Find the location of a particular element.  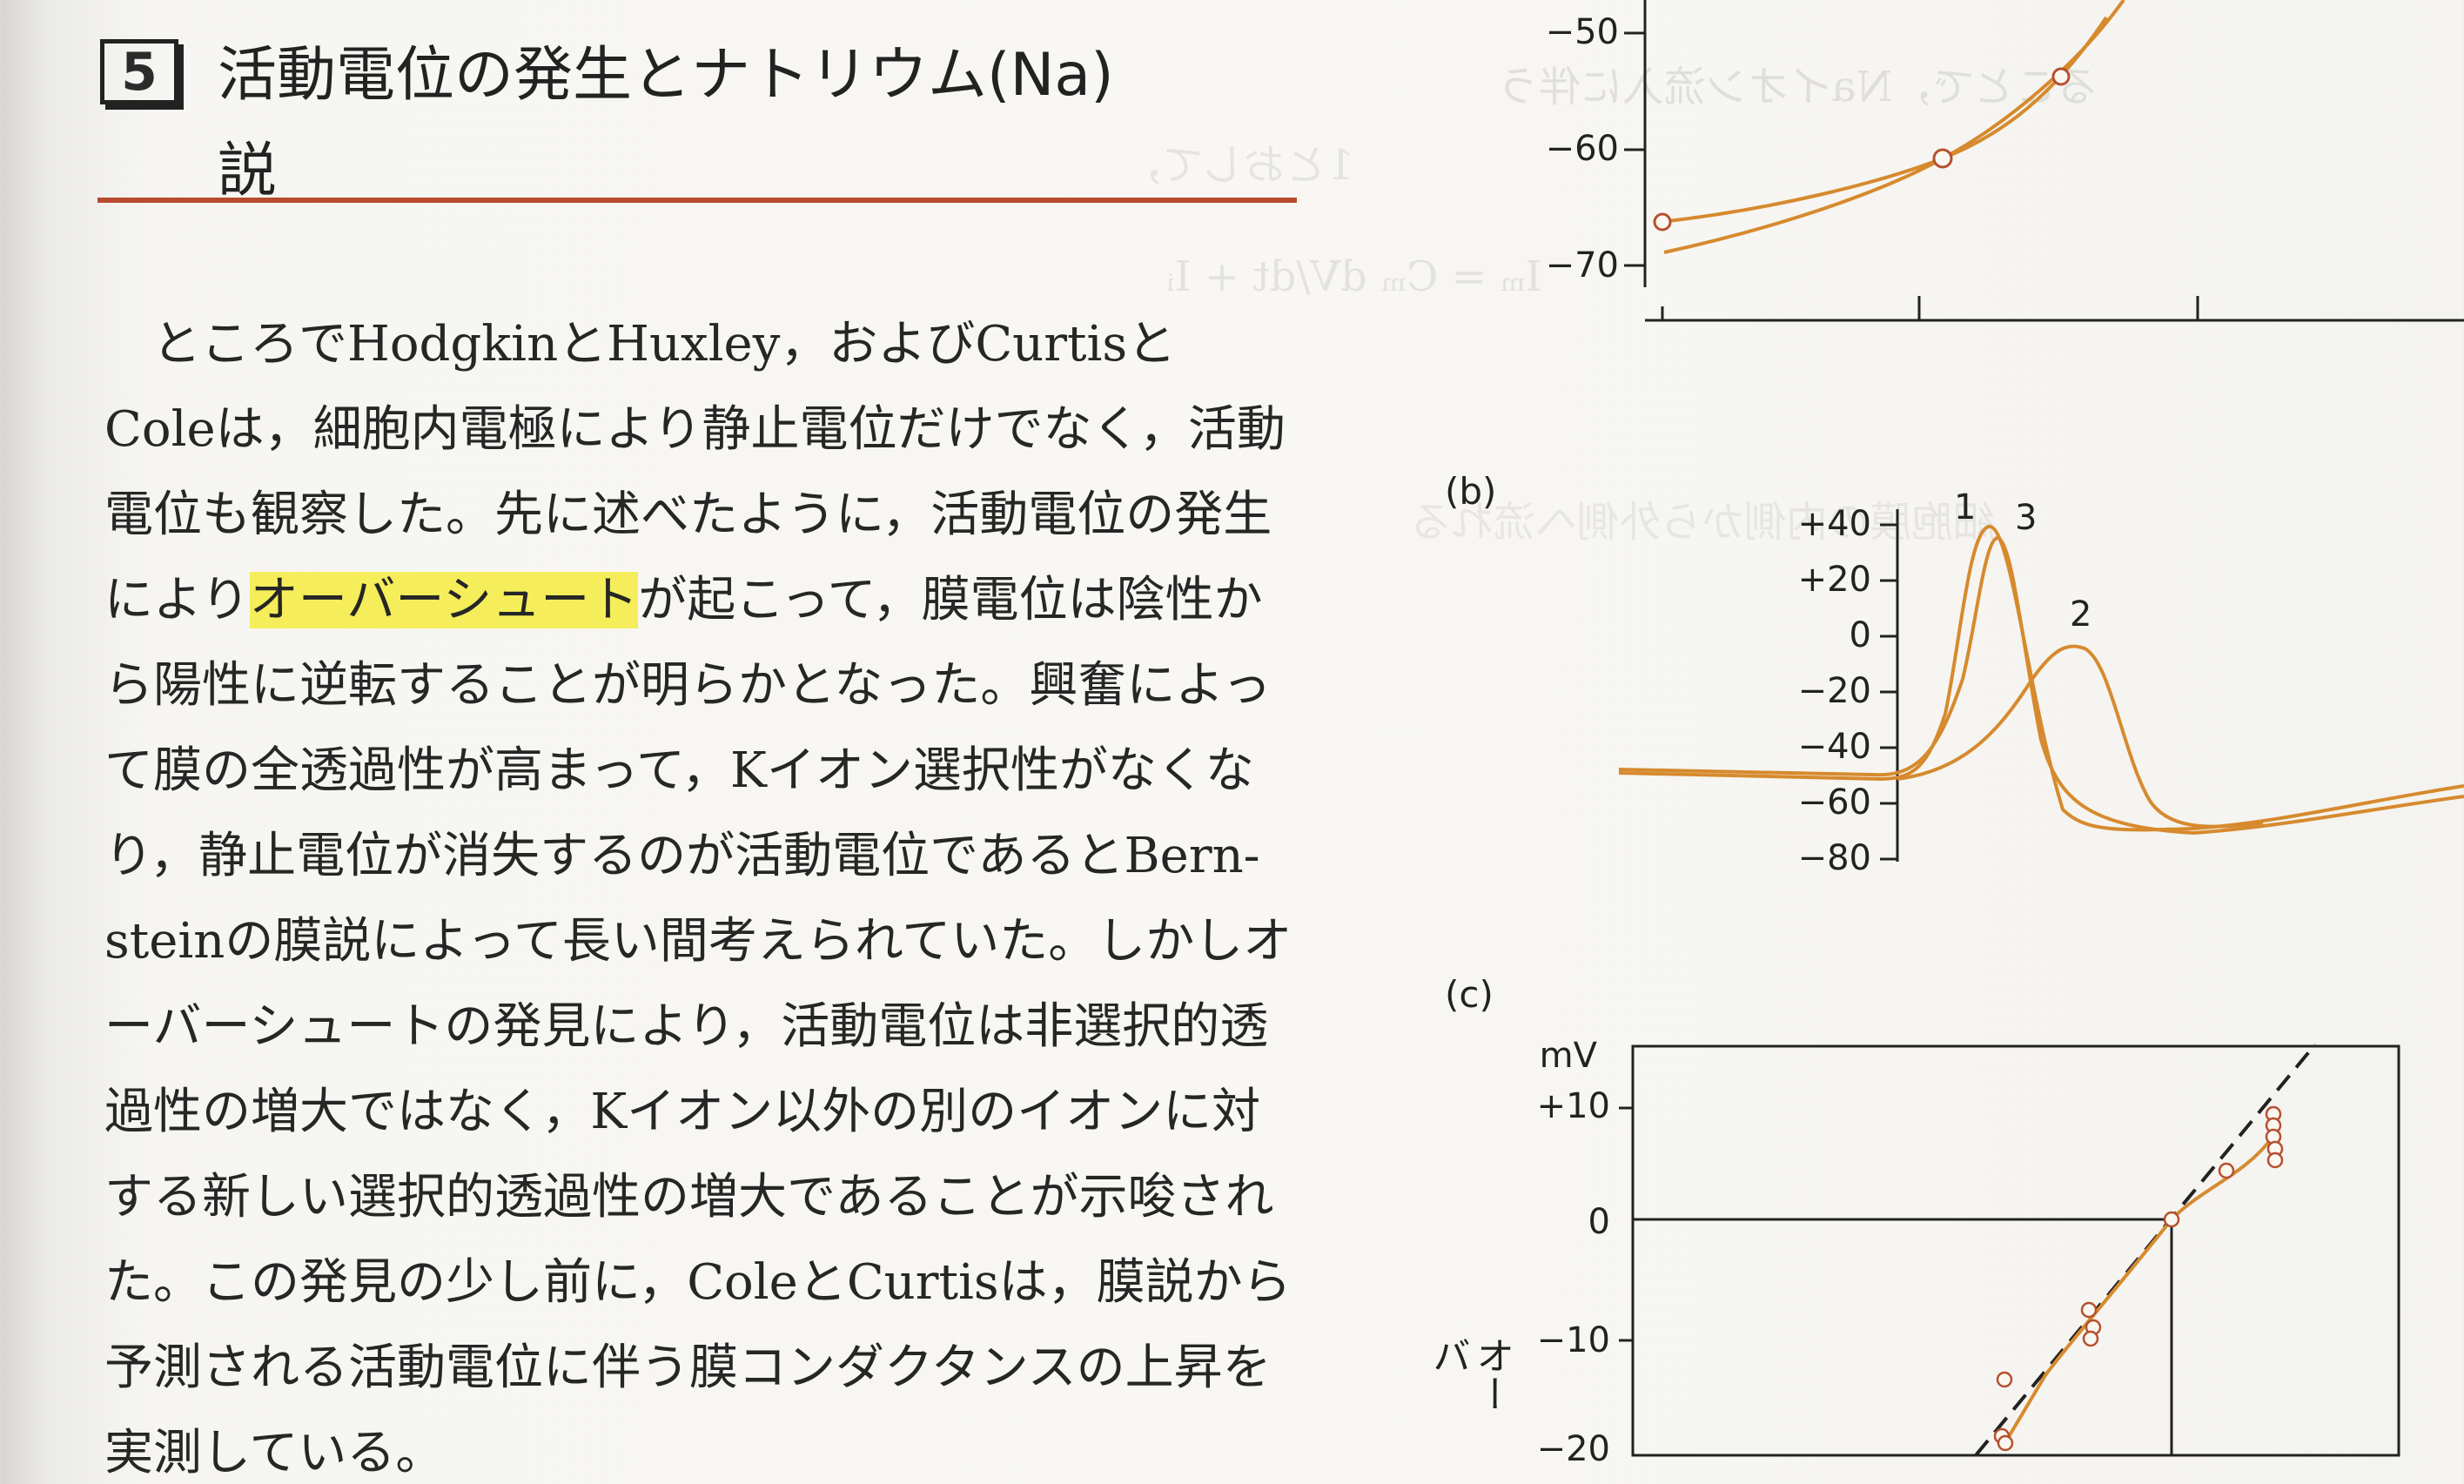

y-unit: mV is located at coordinates (1568, 1056).